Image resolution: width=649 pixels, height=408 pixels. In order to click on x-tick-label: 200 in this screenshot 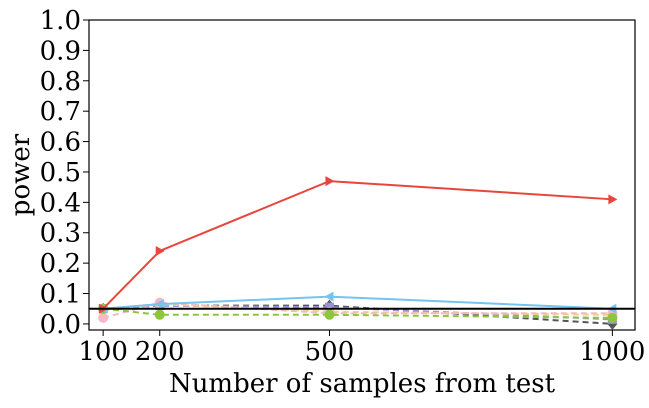, I will do `click(160, 352)`.